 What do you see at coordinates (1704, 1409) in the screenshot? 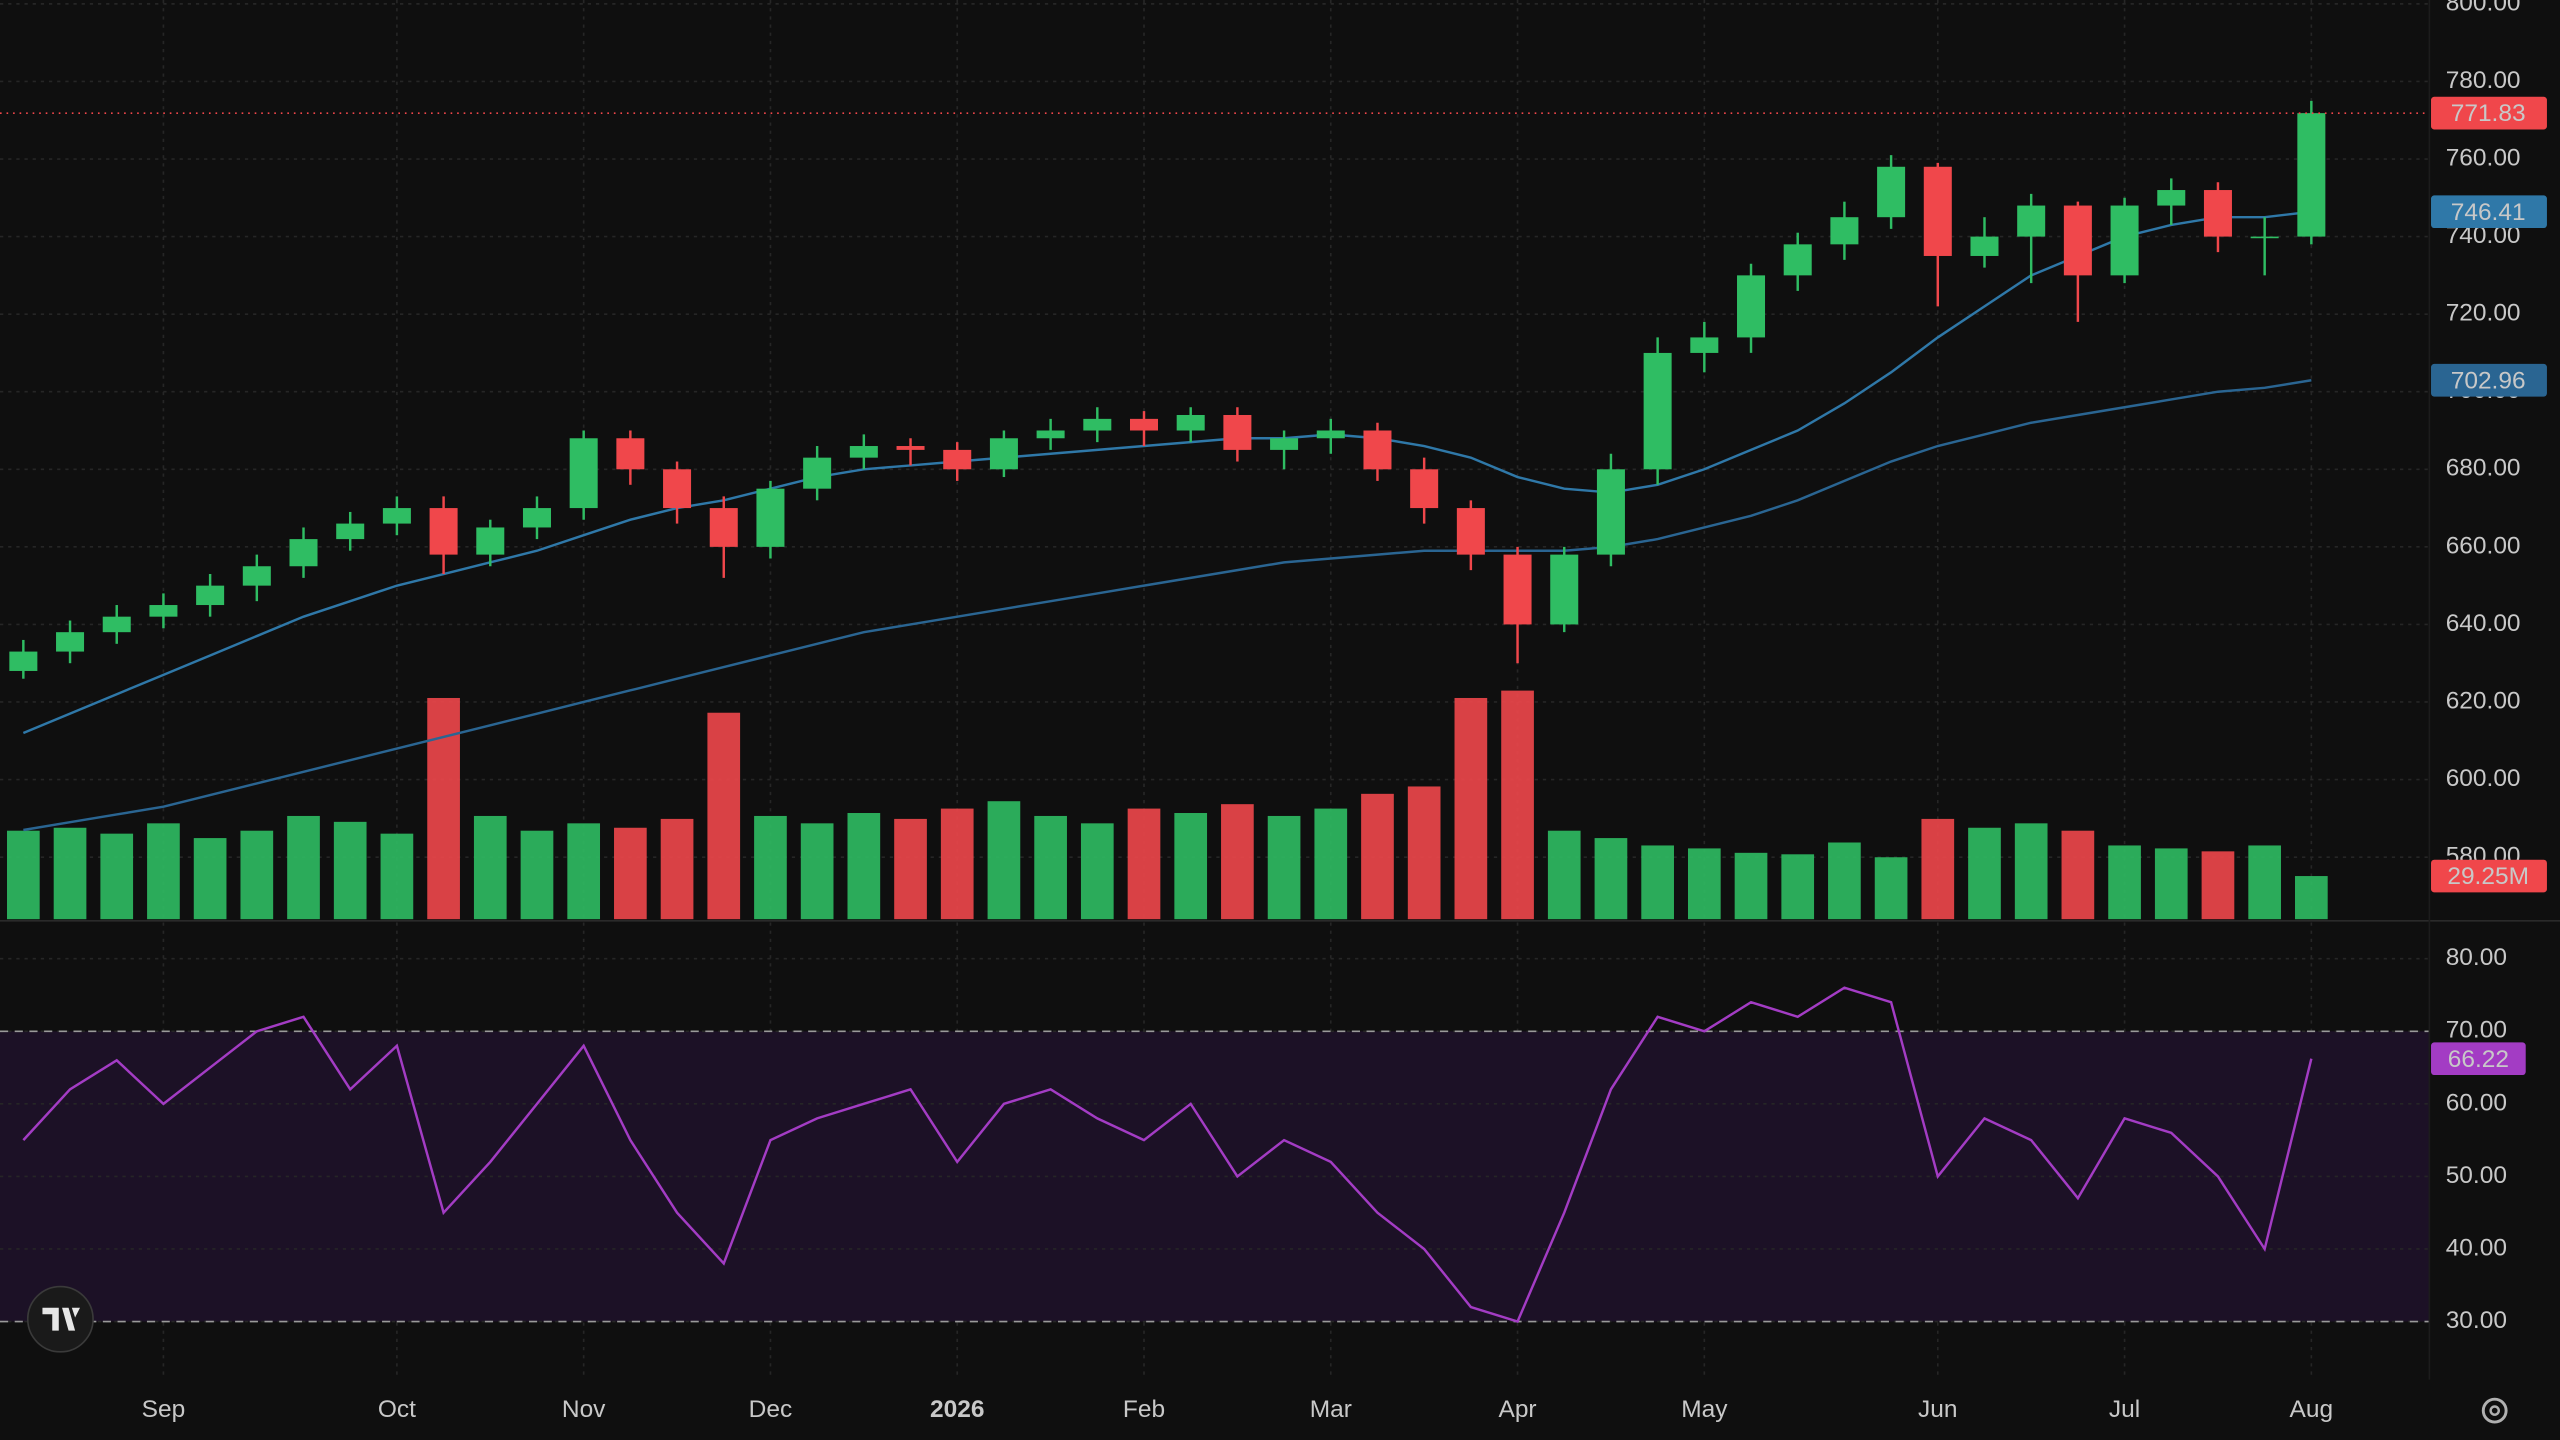
I see `x-tick-label: May` at bounding box center [1704, 1409].